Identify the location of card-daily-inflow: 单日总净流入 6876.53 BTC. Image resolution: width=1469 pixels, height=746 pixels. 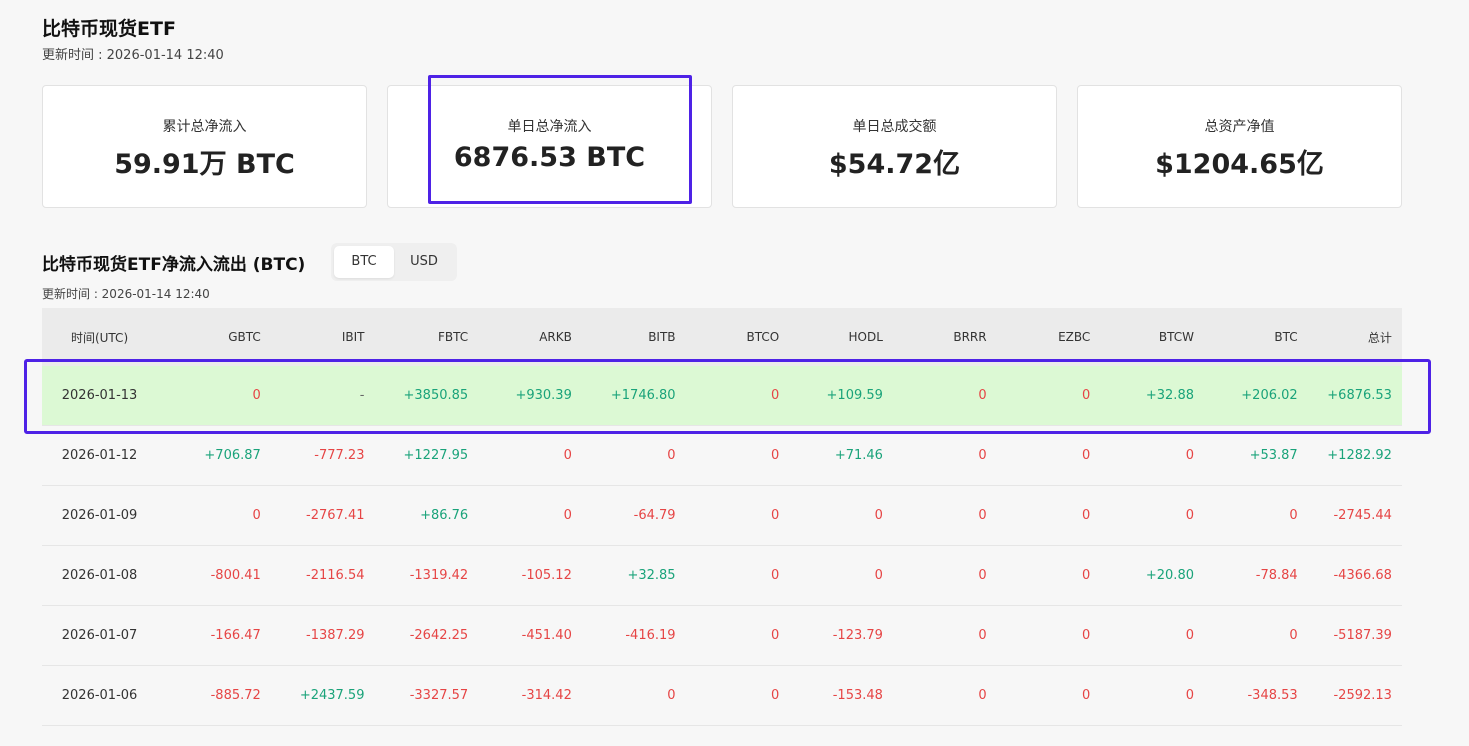
(549, 146).